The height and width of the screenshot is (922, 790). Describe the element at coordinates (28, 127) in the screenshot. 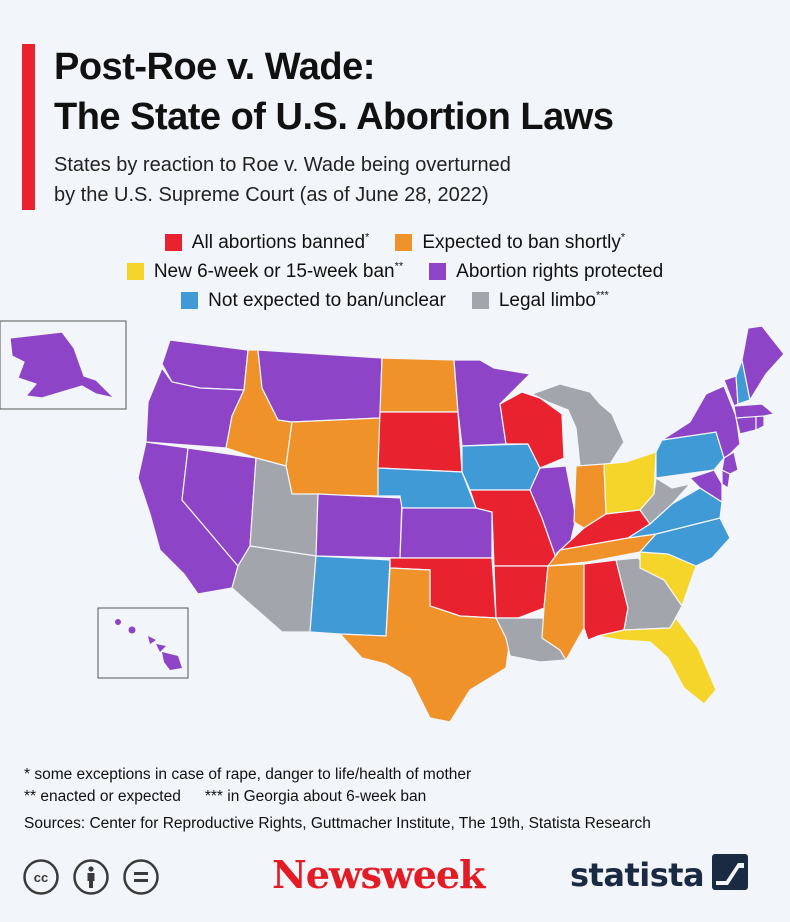

I see `accent-bar` at that location.